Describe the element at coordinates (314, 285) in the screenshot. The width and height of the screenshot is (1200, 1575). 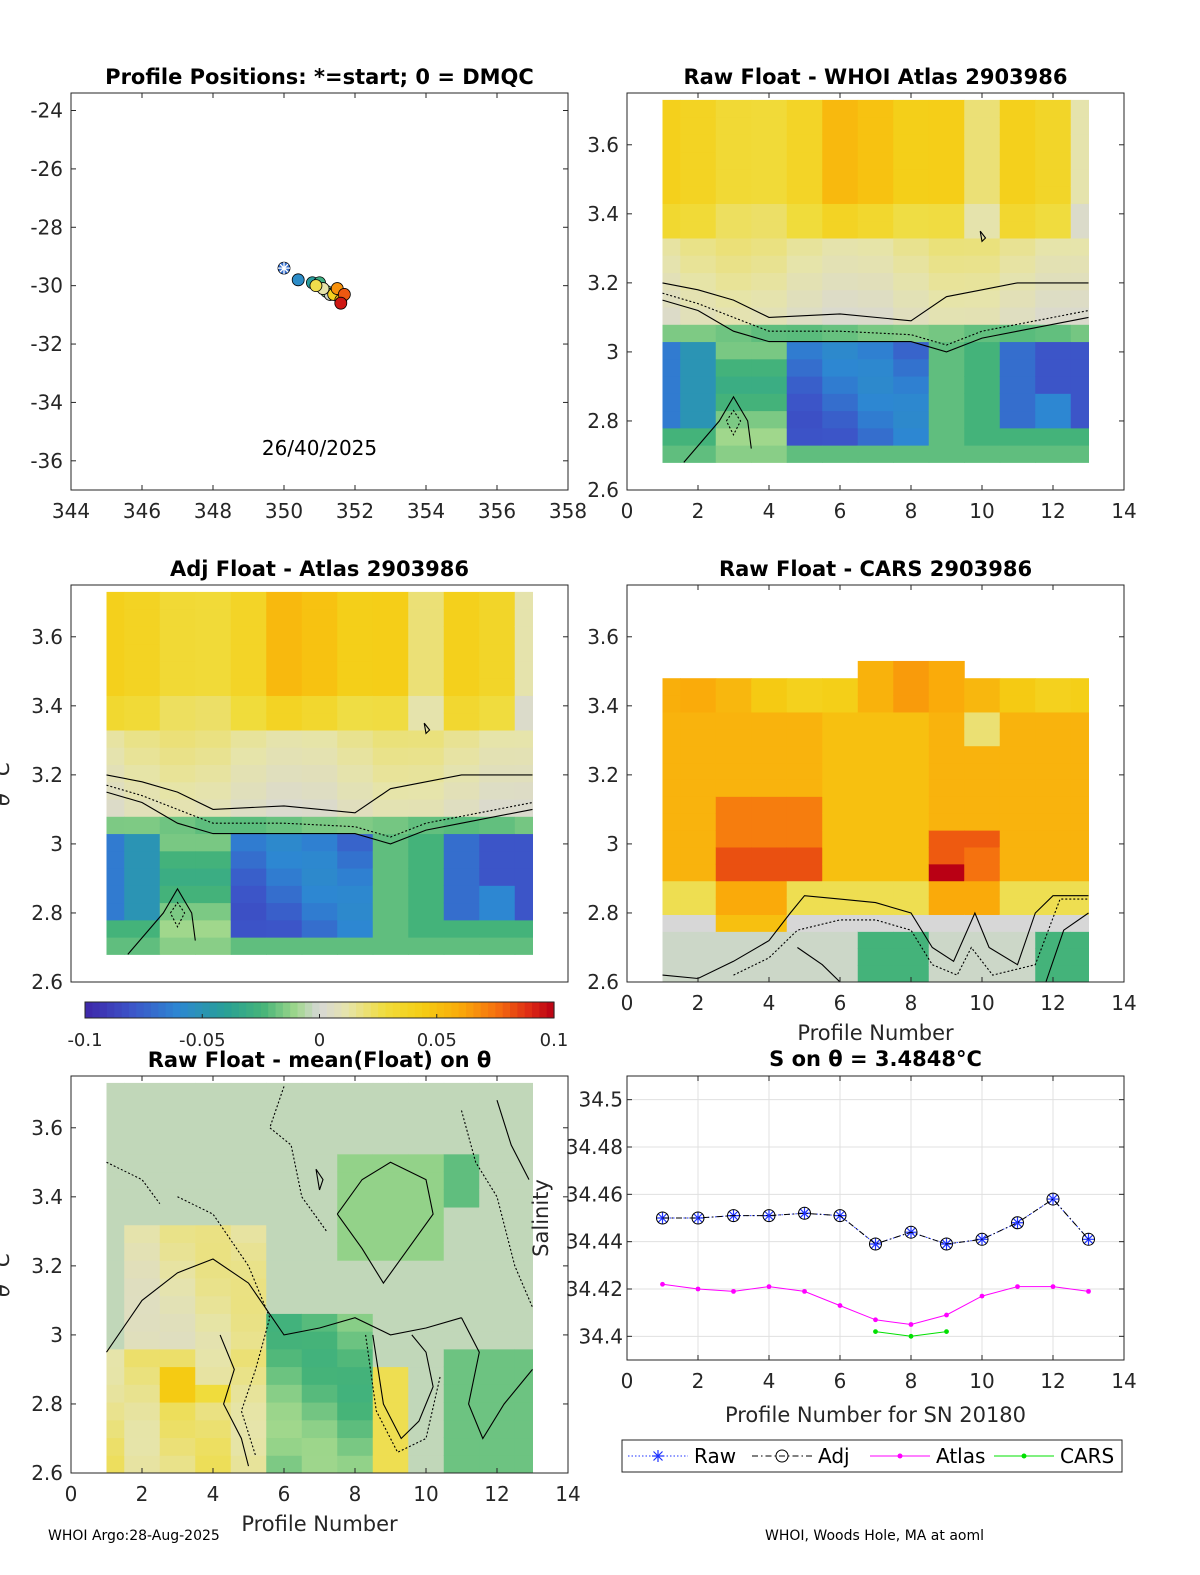
I see `map-points` at that location.